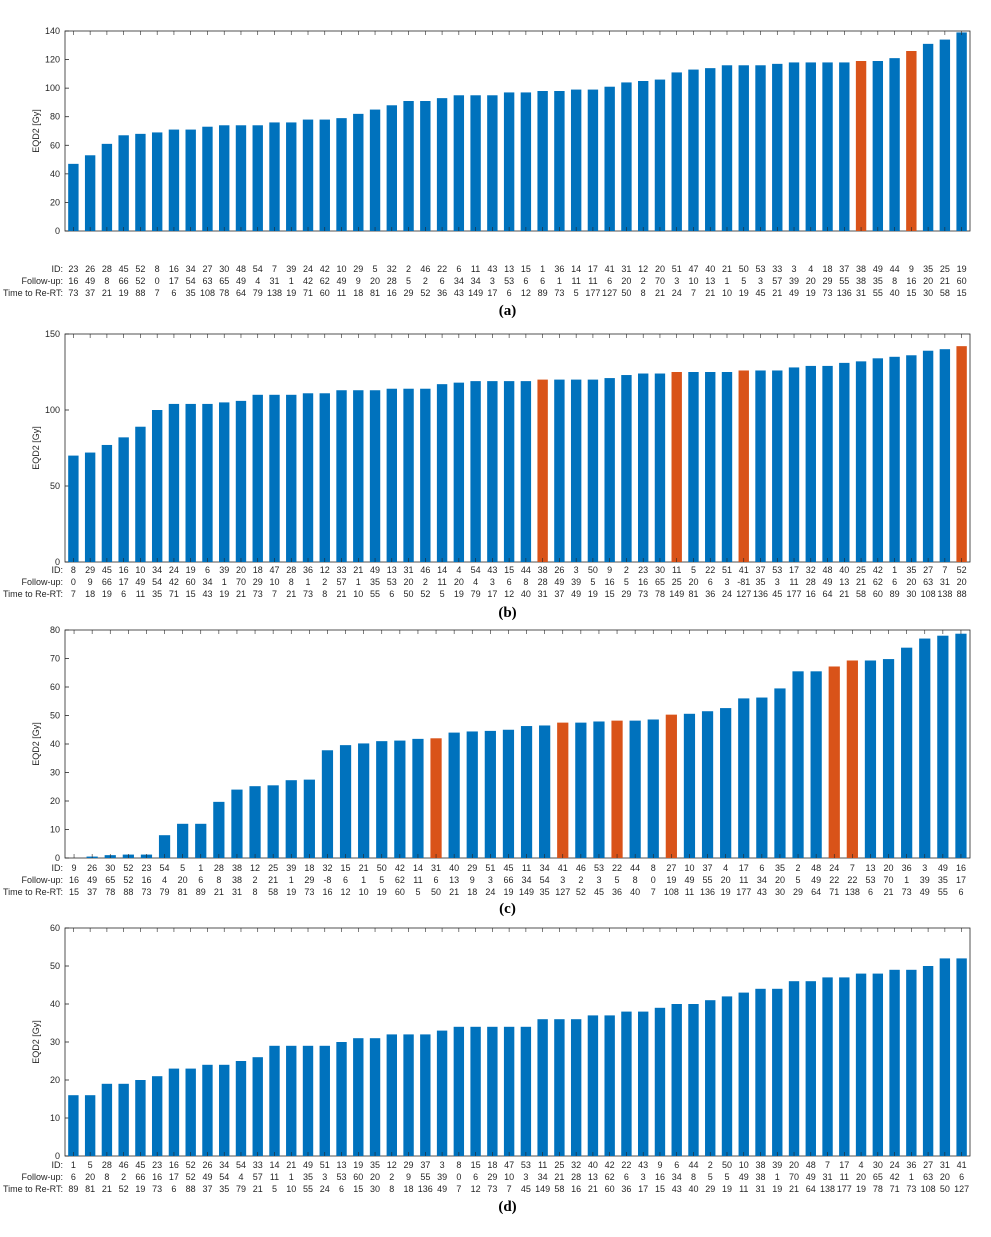 This screenshot has height=1237, width=991. What do you see at coordinates (273, 868) in the screenshot?
I see `id-value: 25` at bounding box center [273, 868].